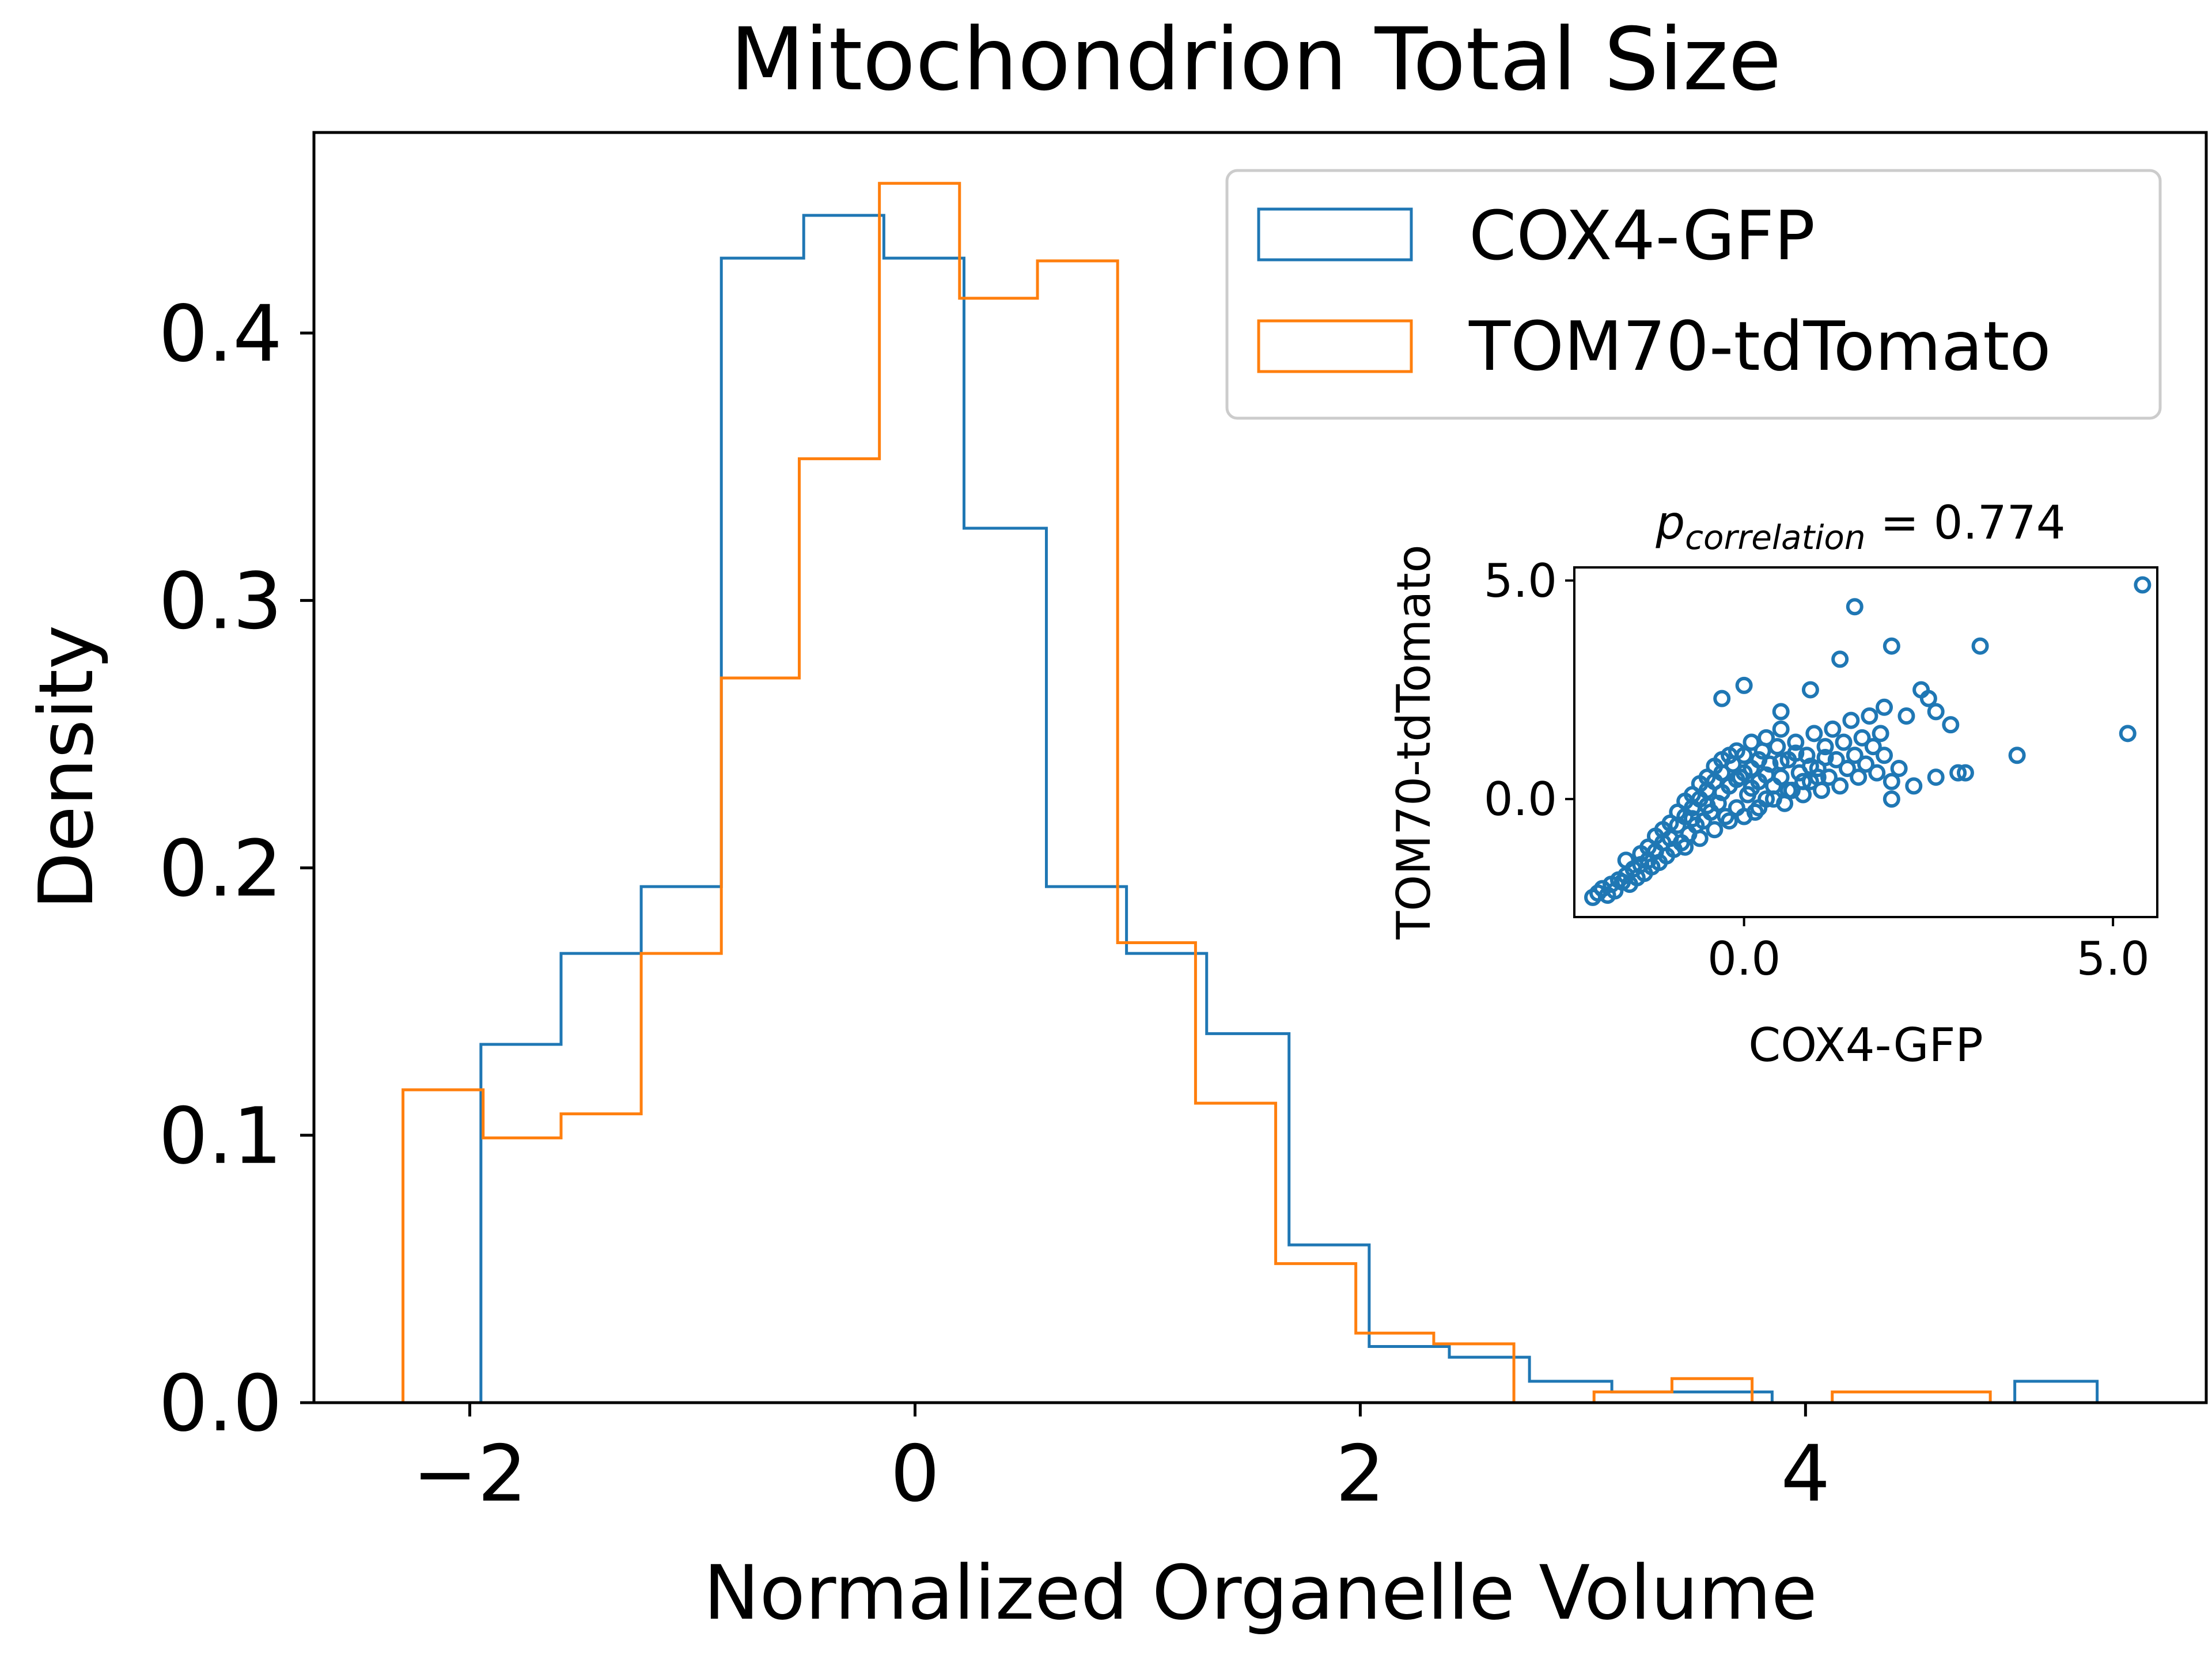  What do you see at coordinates (220, 869) in the screenshot?
I see `y-tick-label: 0.2` at bounding box center [220, 869].